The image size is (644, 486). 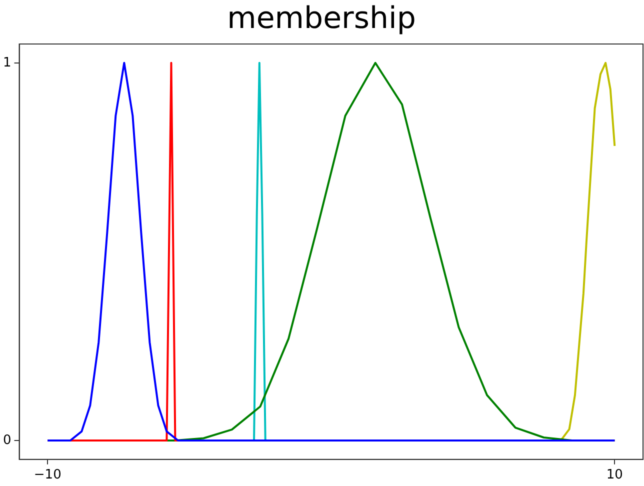 What do you see at coordinates (7, 62) in the screenshot?
I see `y-tick-label: 1` at bounding box center [7, 62].